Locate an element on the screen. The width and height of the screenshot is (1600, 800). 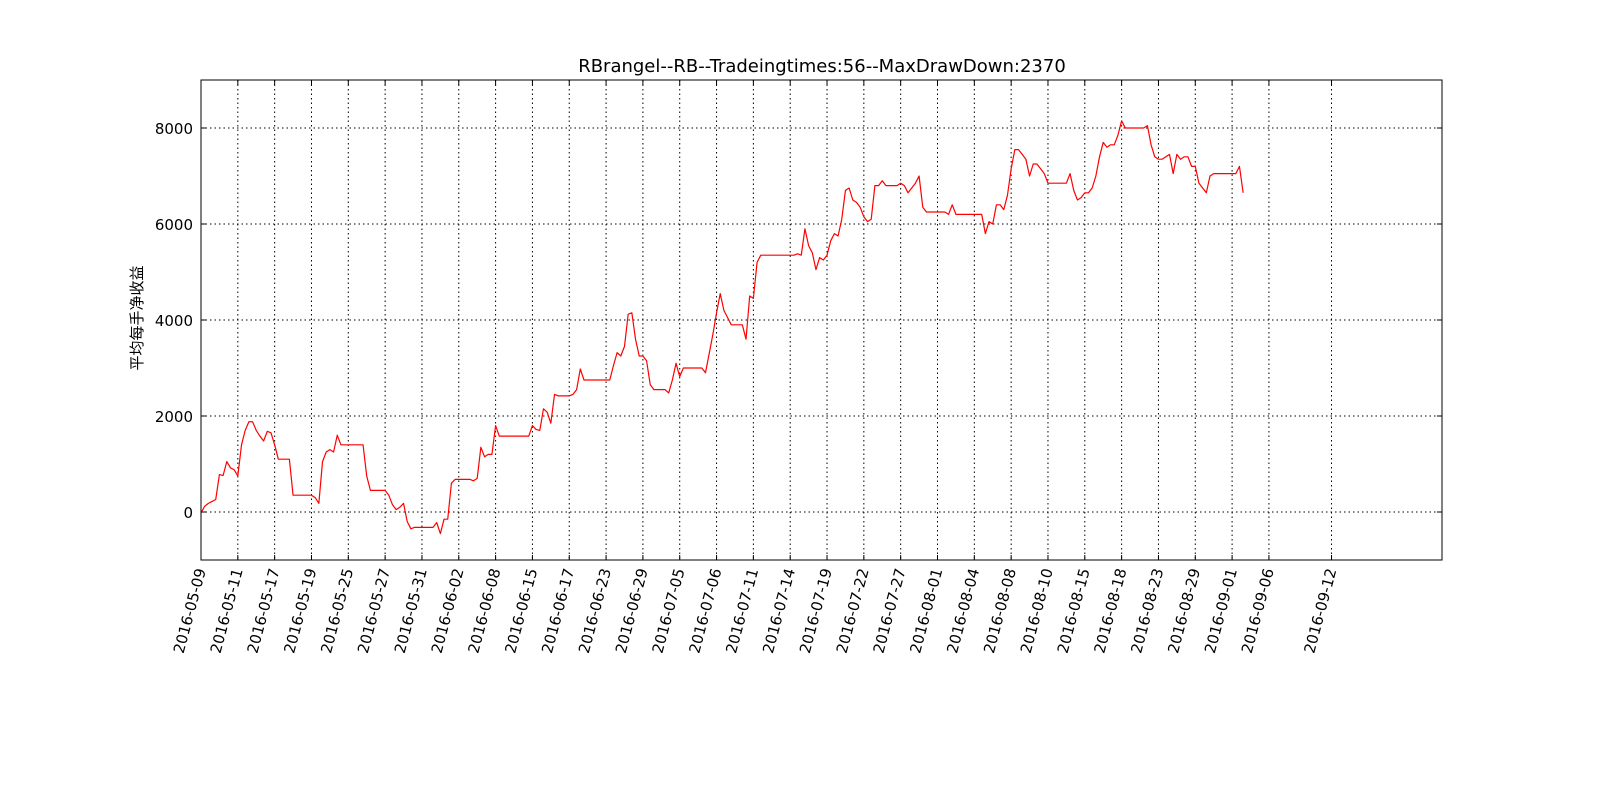
x-tick-label: 2016-06-17 is located at coordinates (558, 610).